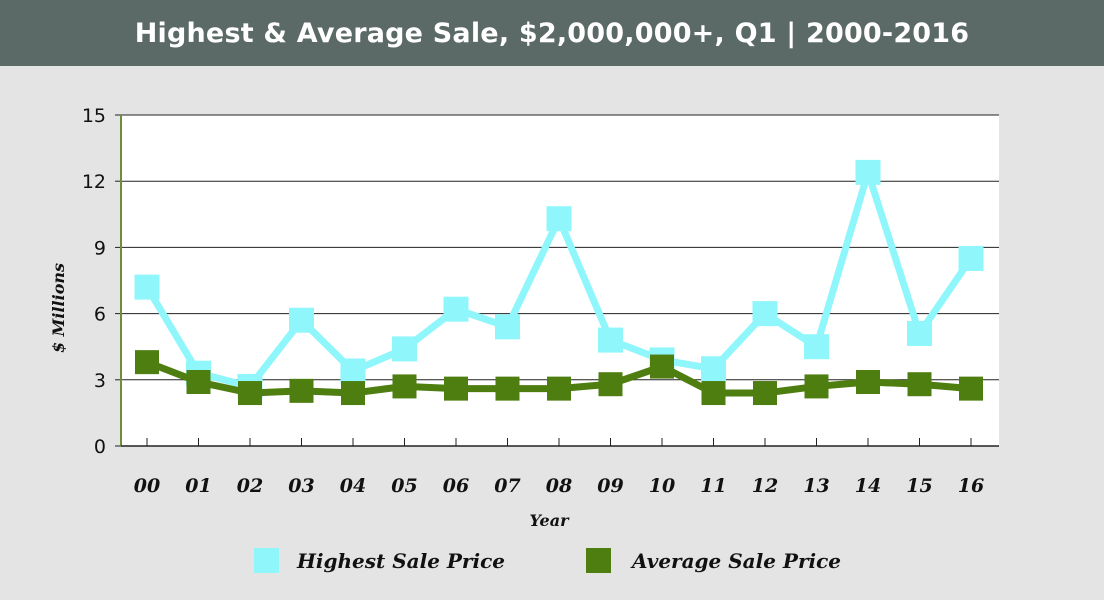  What do you see at coordinates (100, 248) in the screenshot?
I see `y-tick-label: 9` at bounding box center [100, 248].